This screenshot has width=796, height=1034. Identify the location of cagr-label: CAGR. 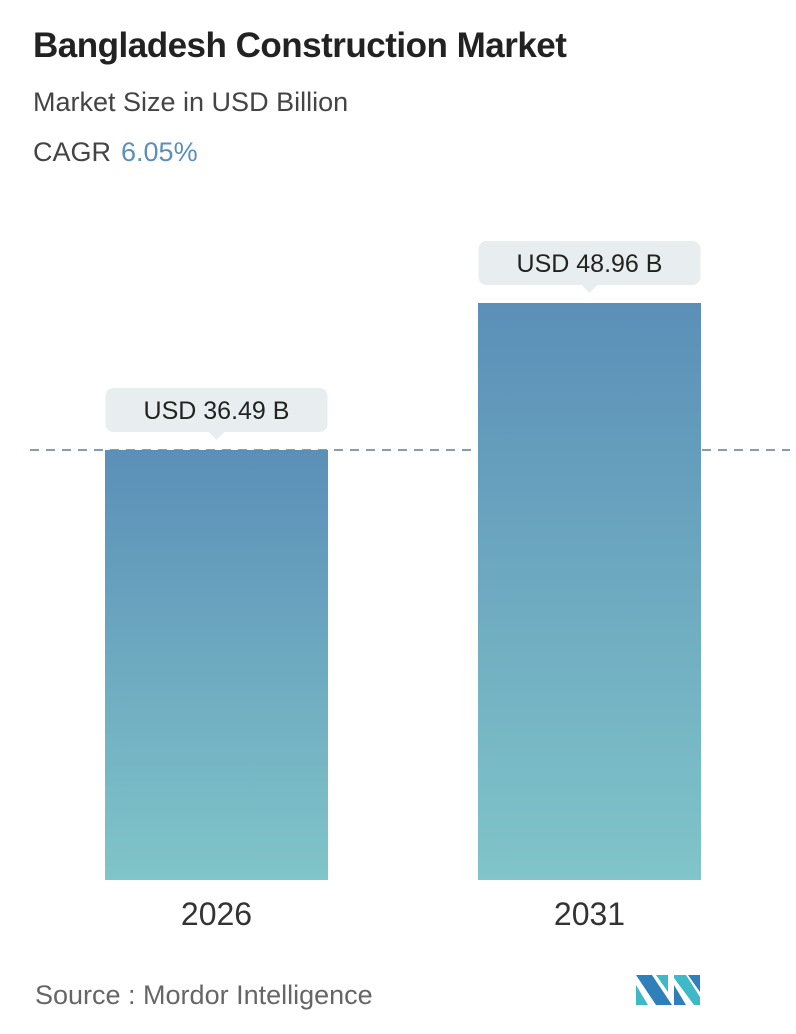
(72, 152).